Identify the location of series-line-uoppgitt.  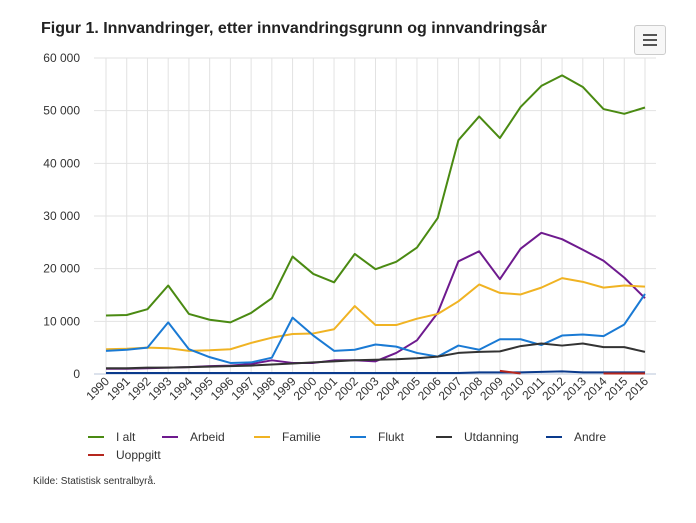
(572, 372).